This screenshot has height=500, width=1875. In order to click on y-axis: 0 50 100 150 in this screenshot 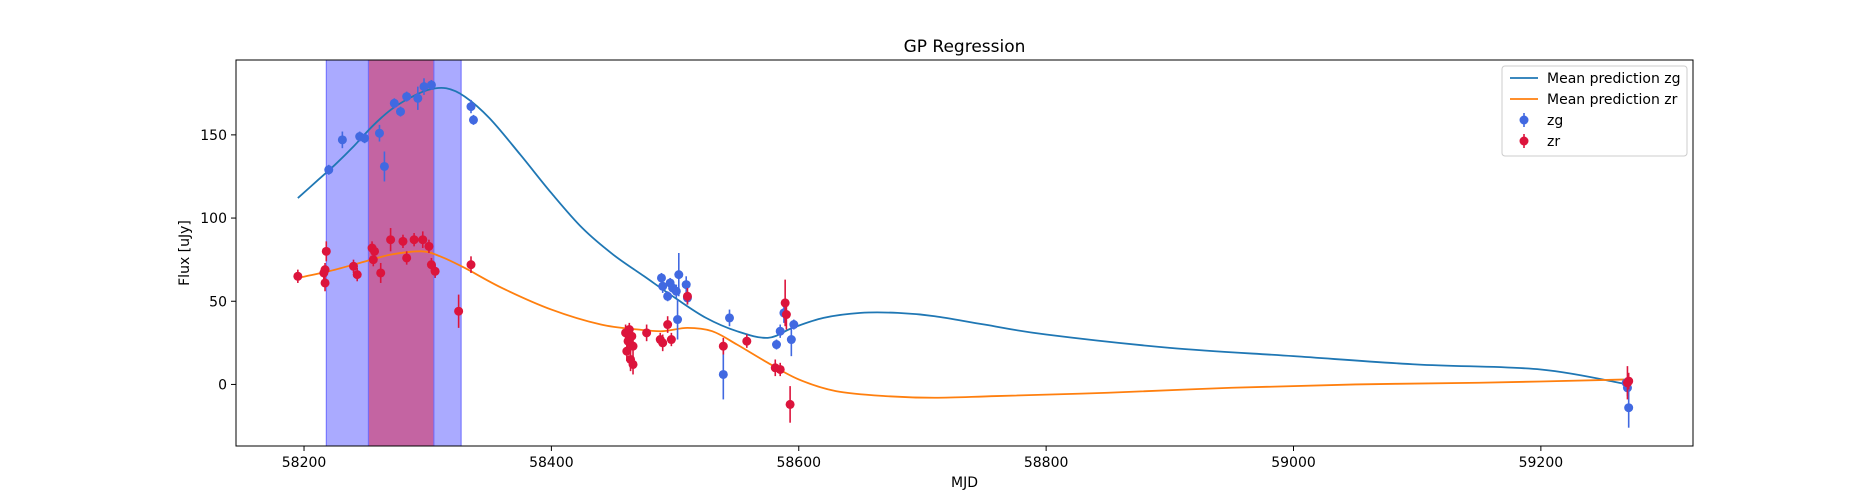, I will do `click(218, 260)`.